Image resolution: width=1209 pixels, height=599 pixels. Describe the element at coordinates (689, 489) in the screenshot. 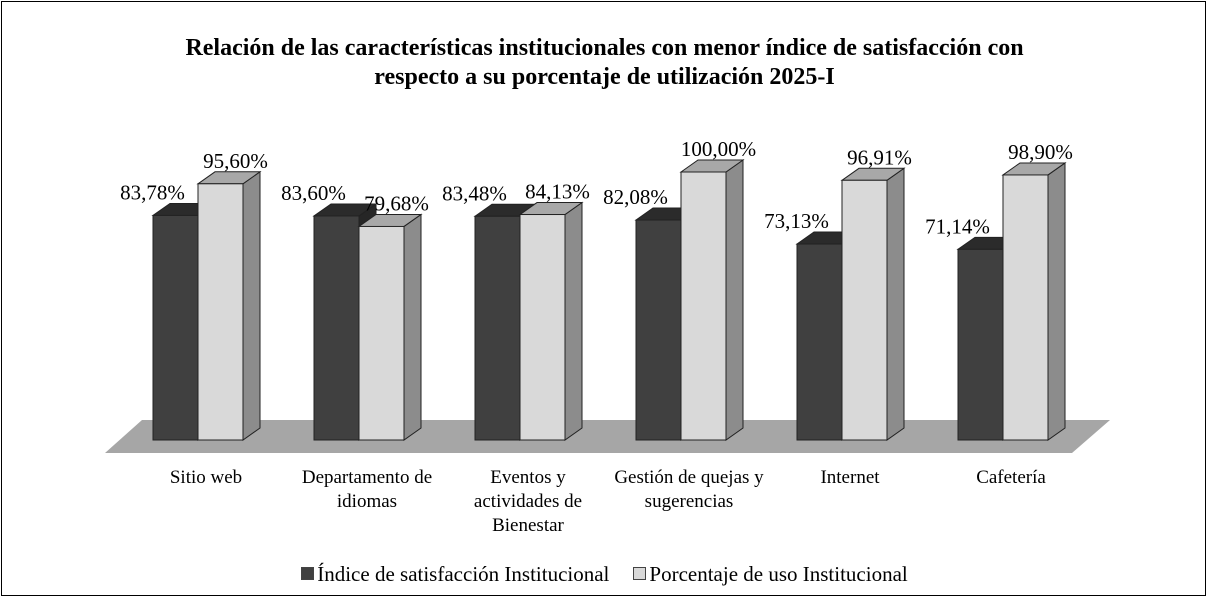

I see `x-tick-label: Gestión de quejas y sugerencias` at that location.